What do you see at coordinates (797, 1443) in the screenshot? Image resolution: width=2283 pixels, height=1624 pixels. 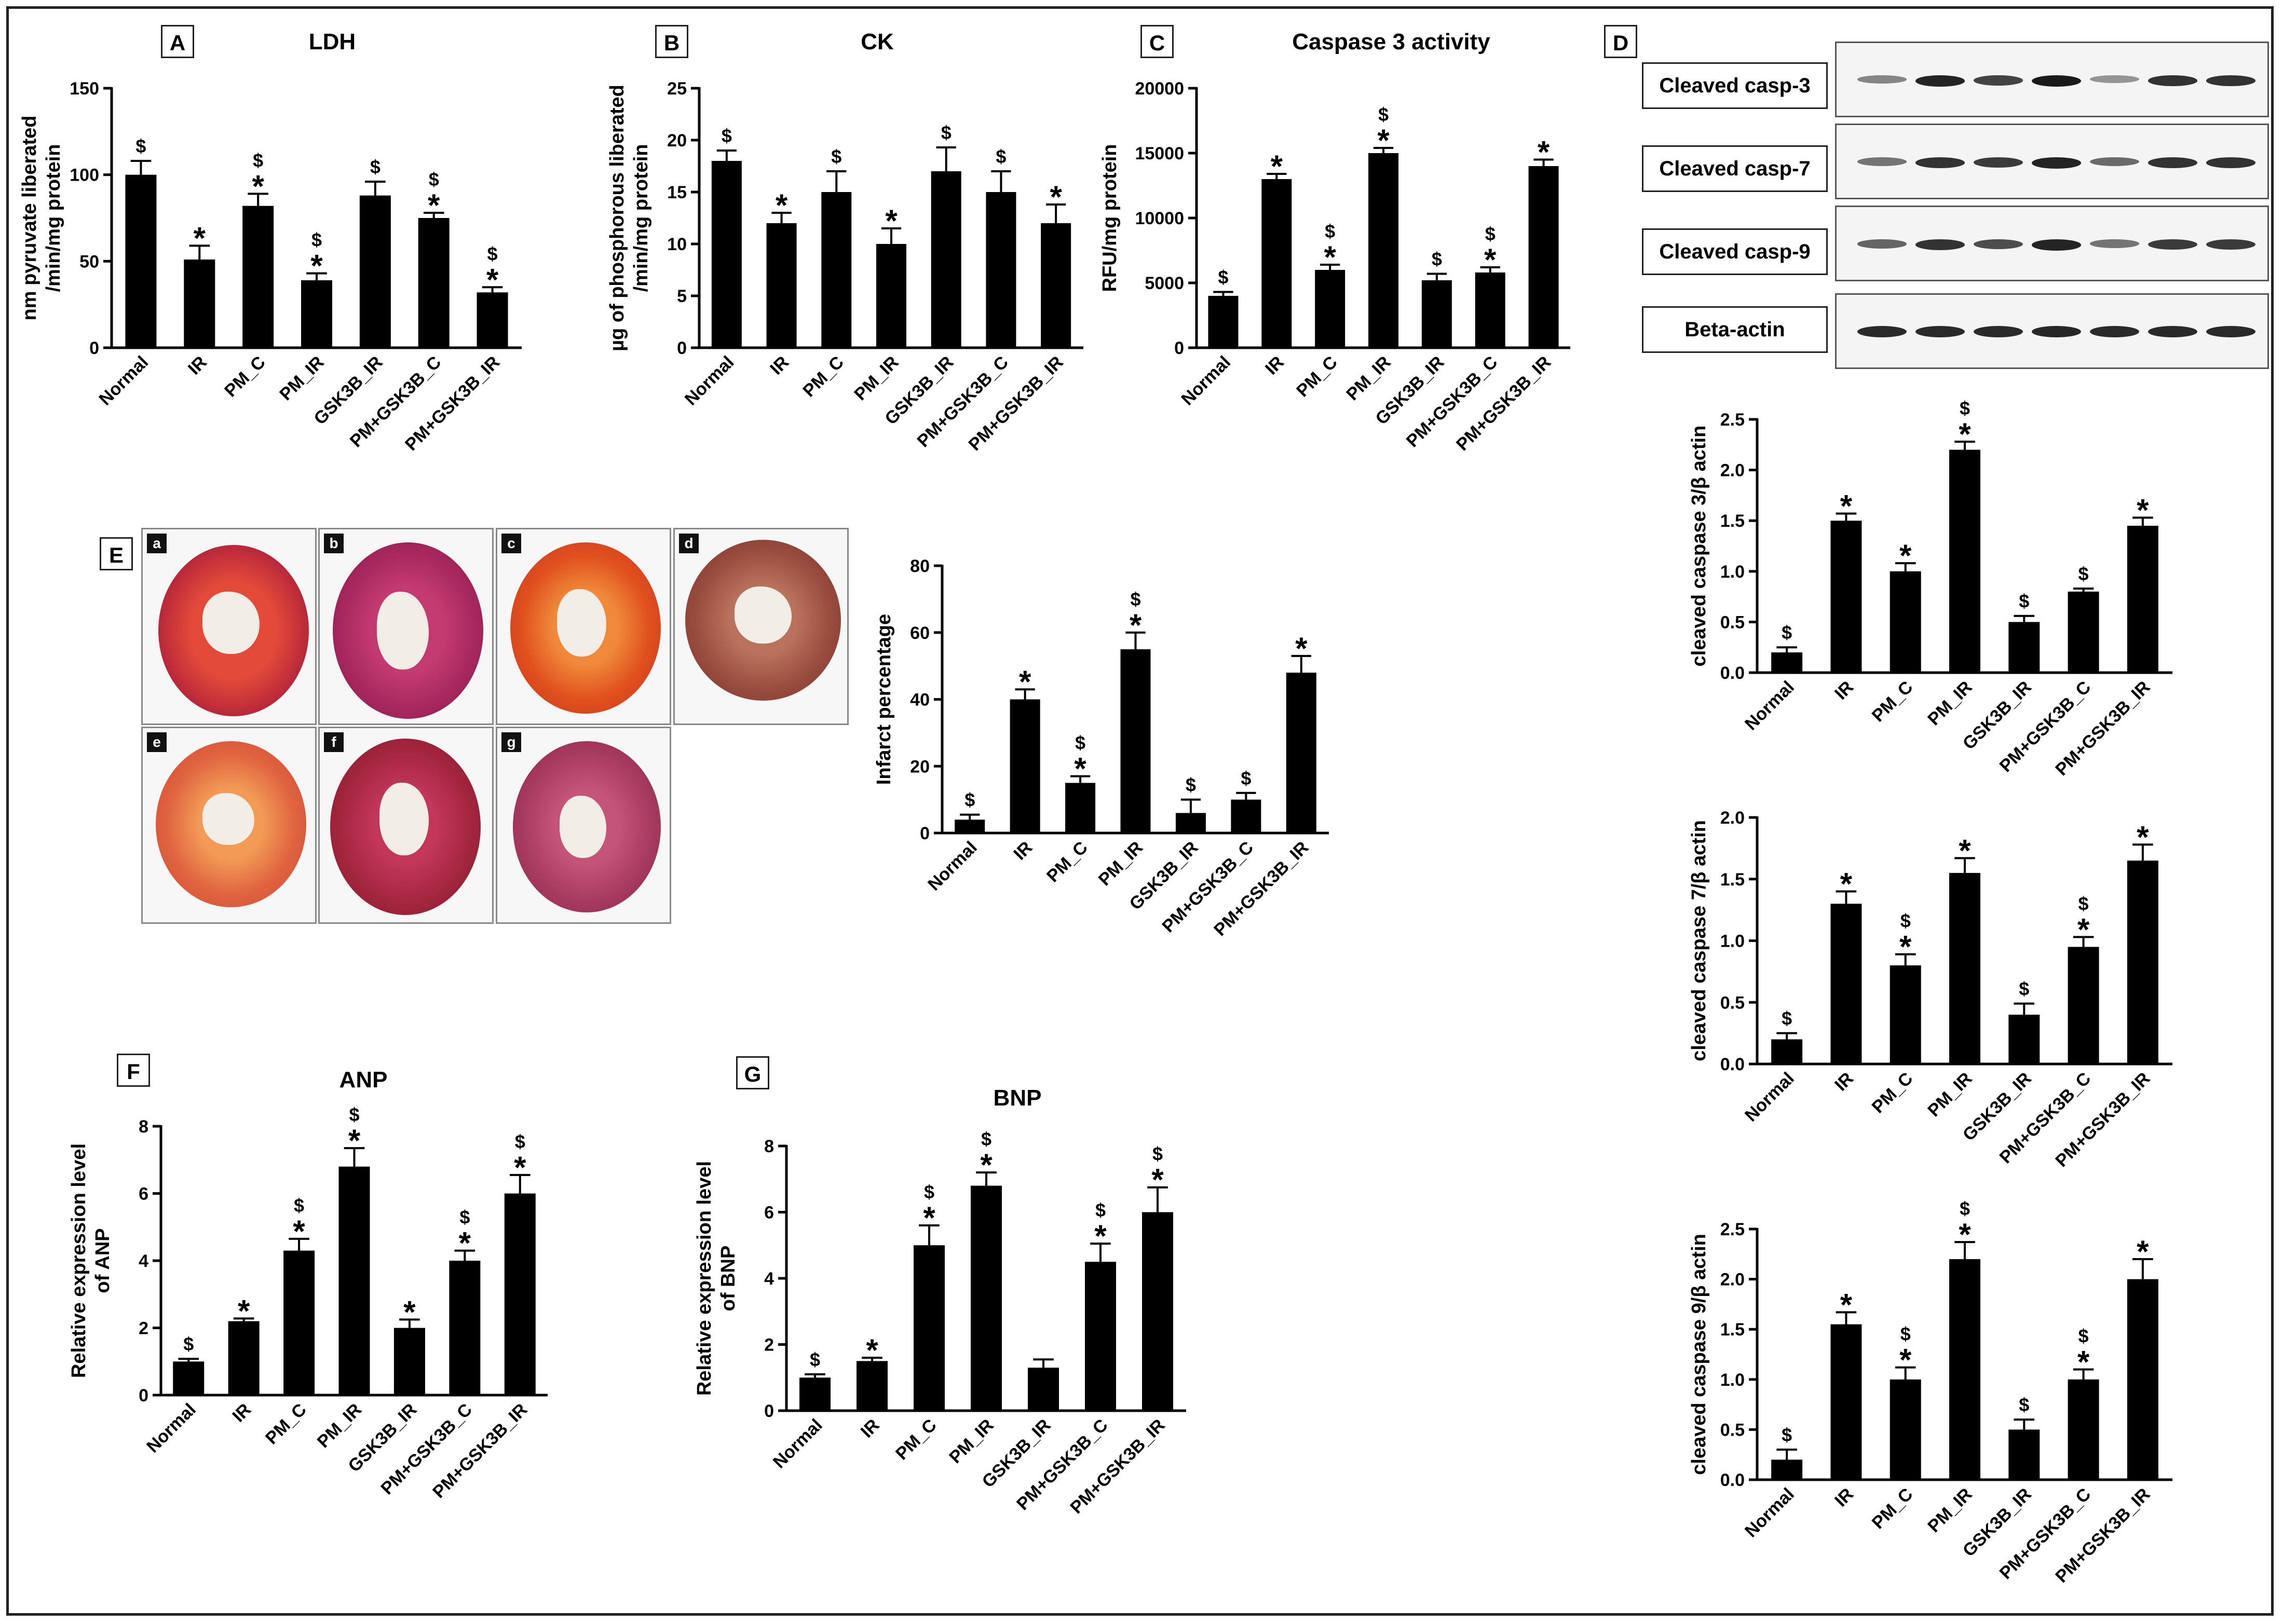 I see `x-tick-label: Normal` at bounding box center [797, 1443].